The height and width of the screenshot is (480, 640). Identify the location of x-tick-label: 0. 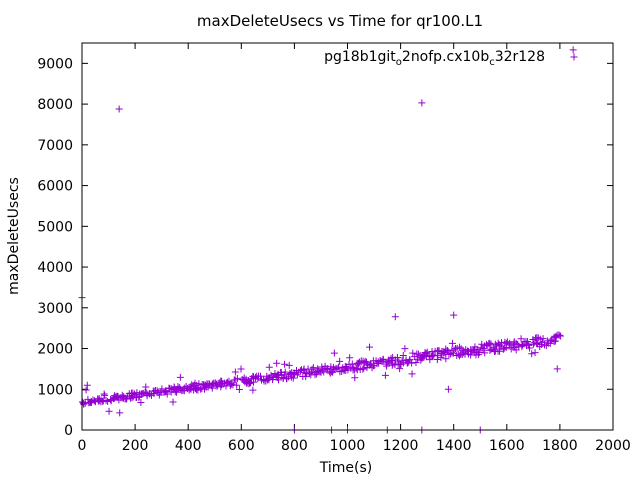
(82, 446).